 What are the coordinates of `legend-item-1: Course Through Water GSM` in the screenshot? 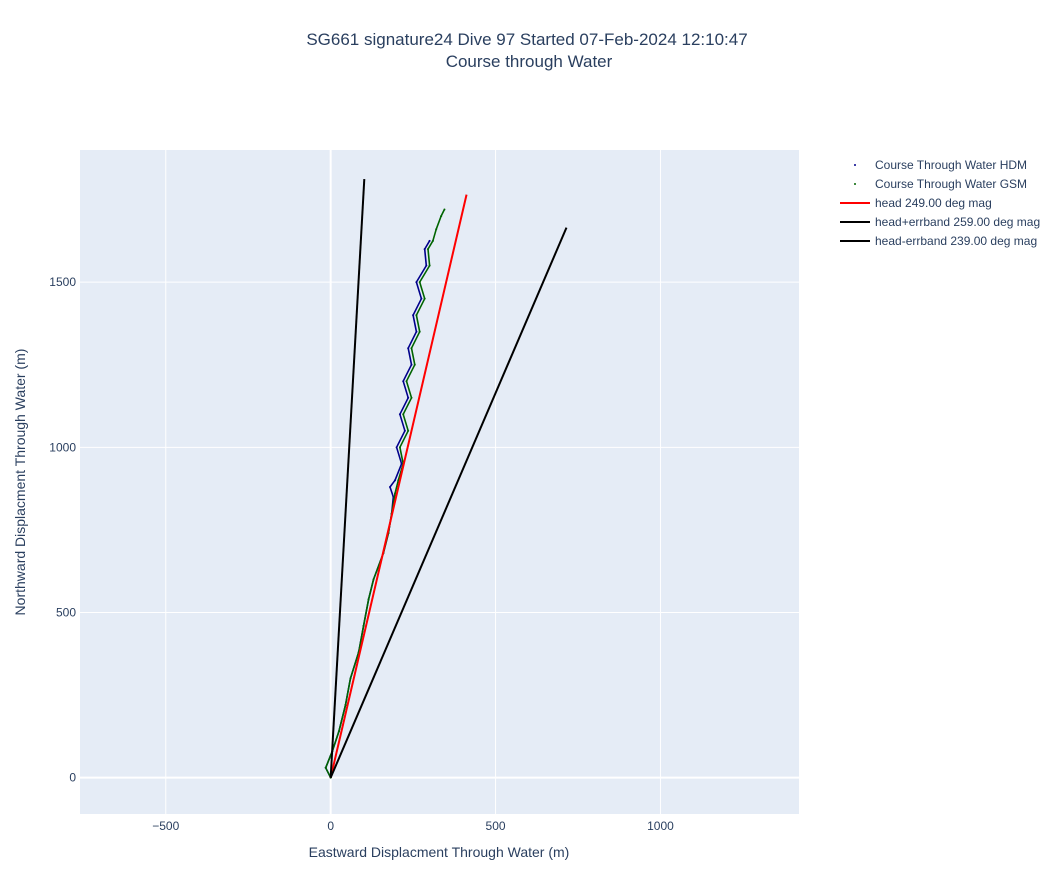 It's located at (940, 184).